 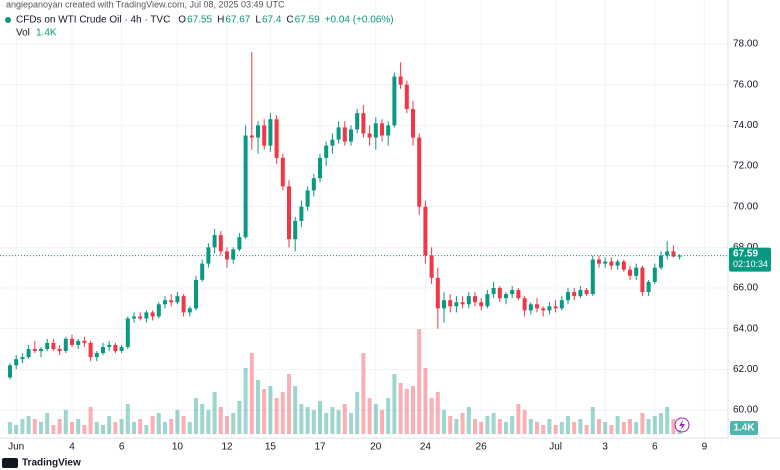 I want to click on price-tag, so click(x=750, y=259).